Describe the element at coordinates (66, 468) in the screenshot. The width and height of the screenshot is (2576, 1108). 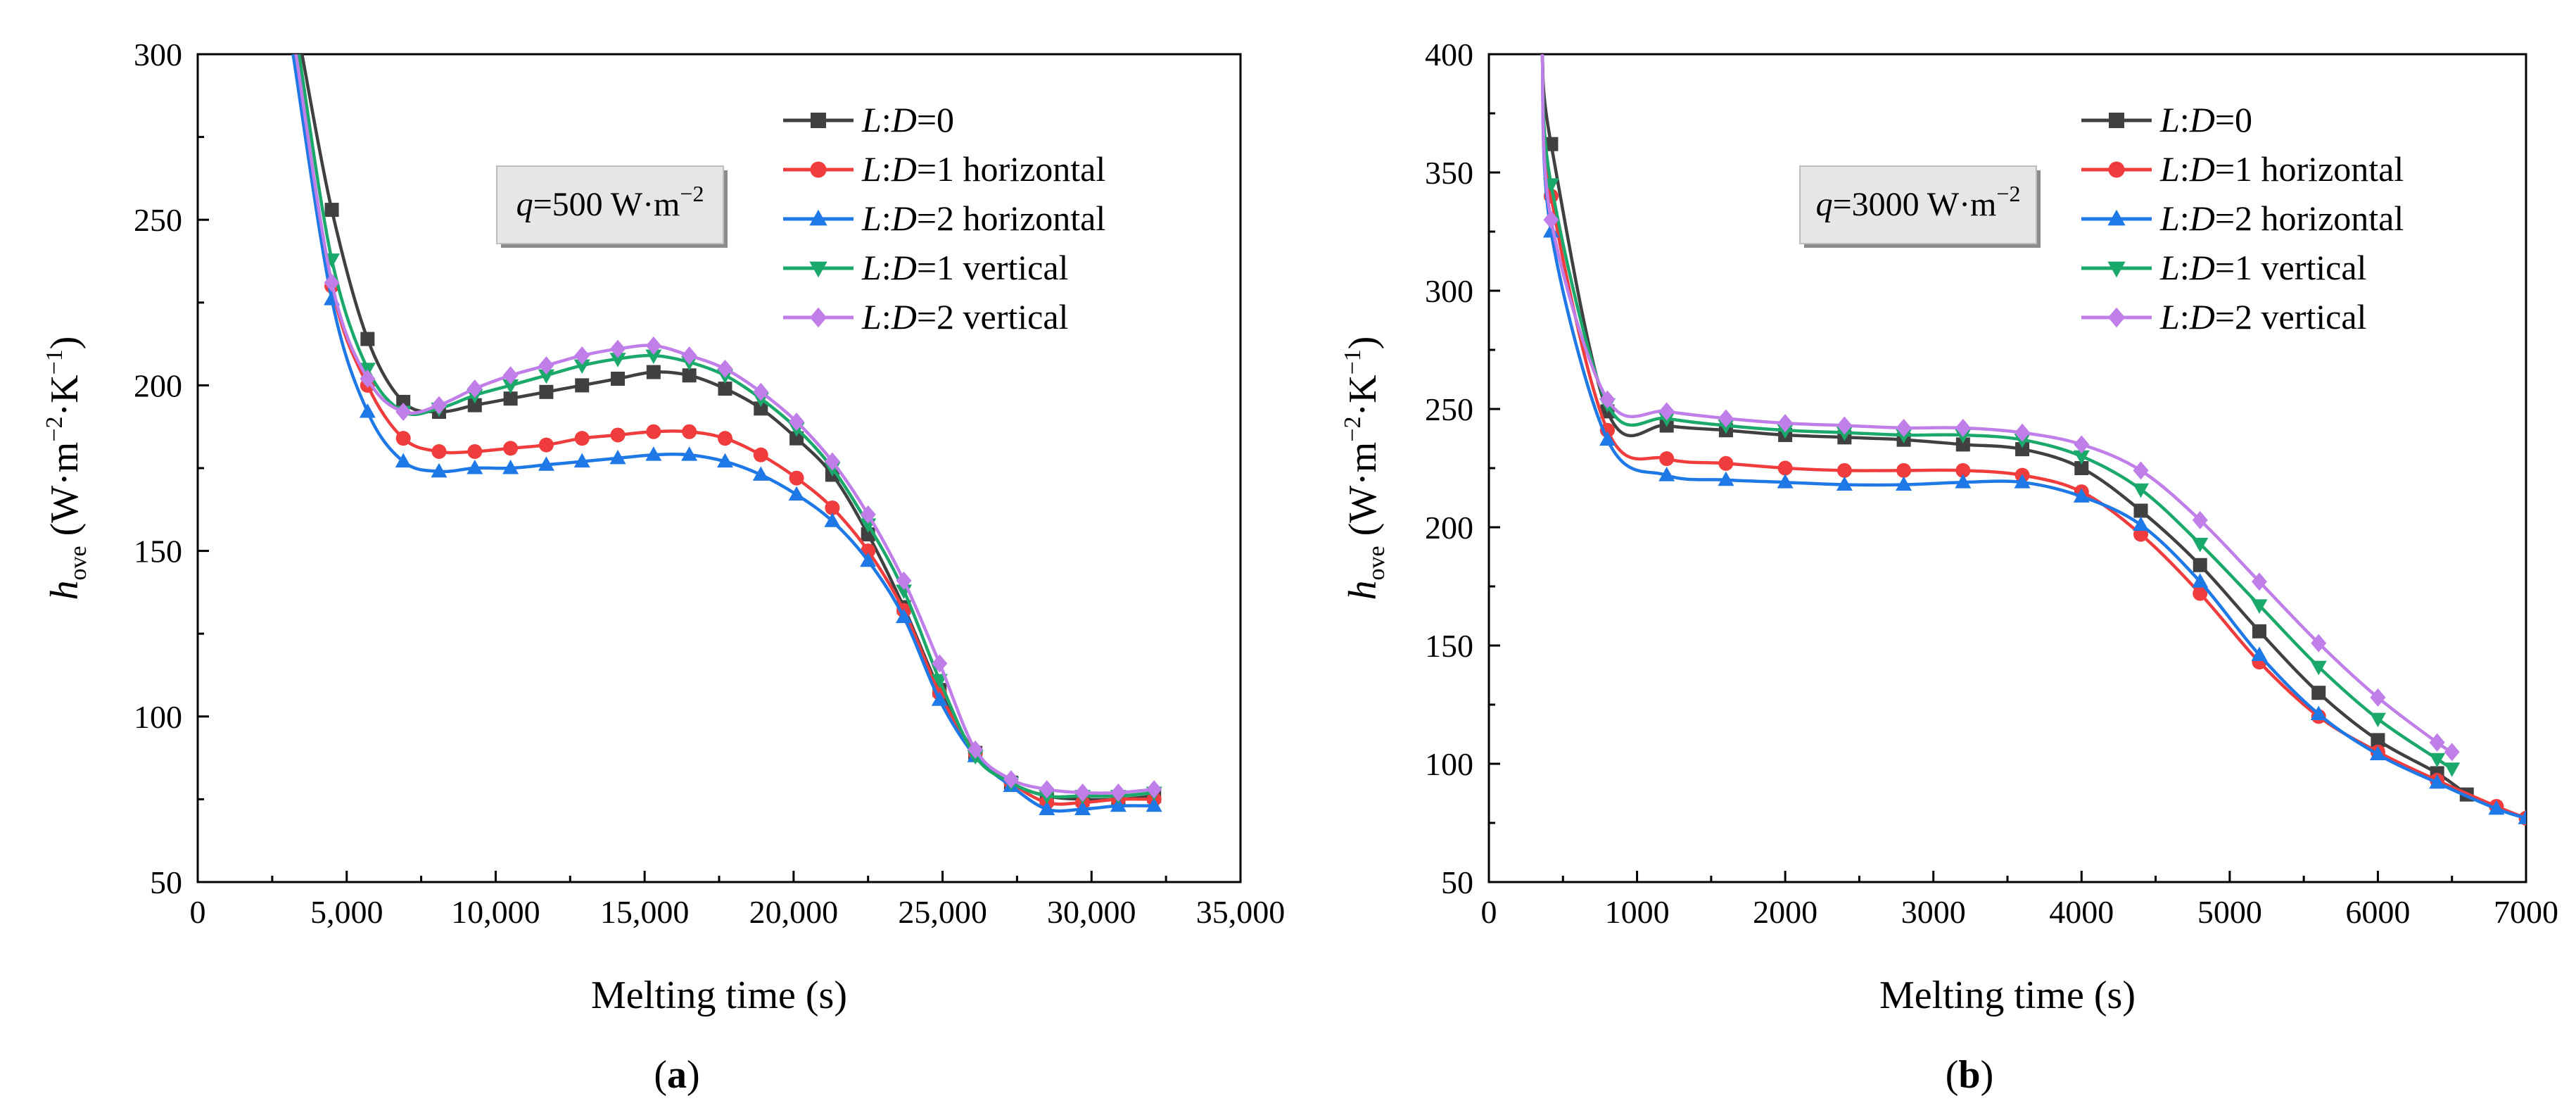
I see `y-axis-label: hove (W·m−2·K−1)` at that location.